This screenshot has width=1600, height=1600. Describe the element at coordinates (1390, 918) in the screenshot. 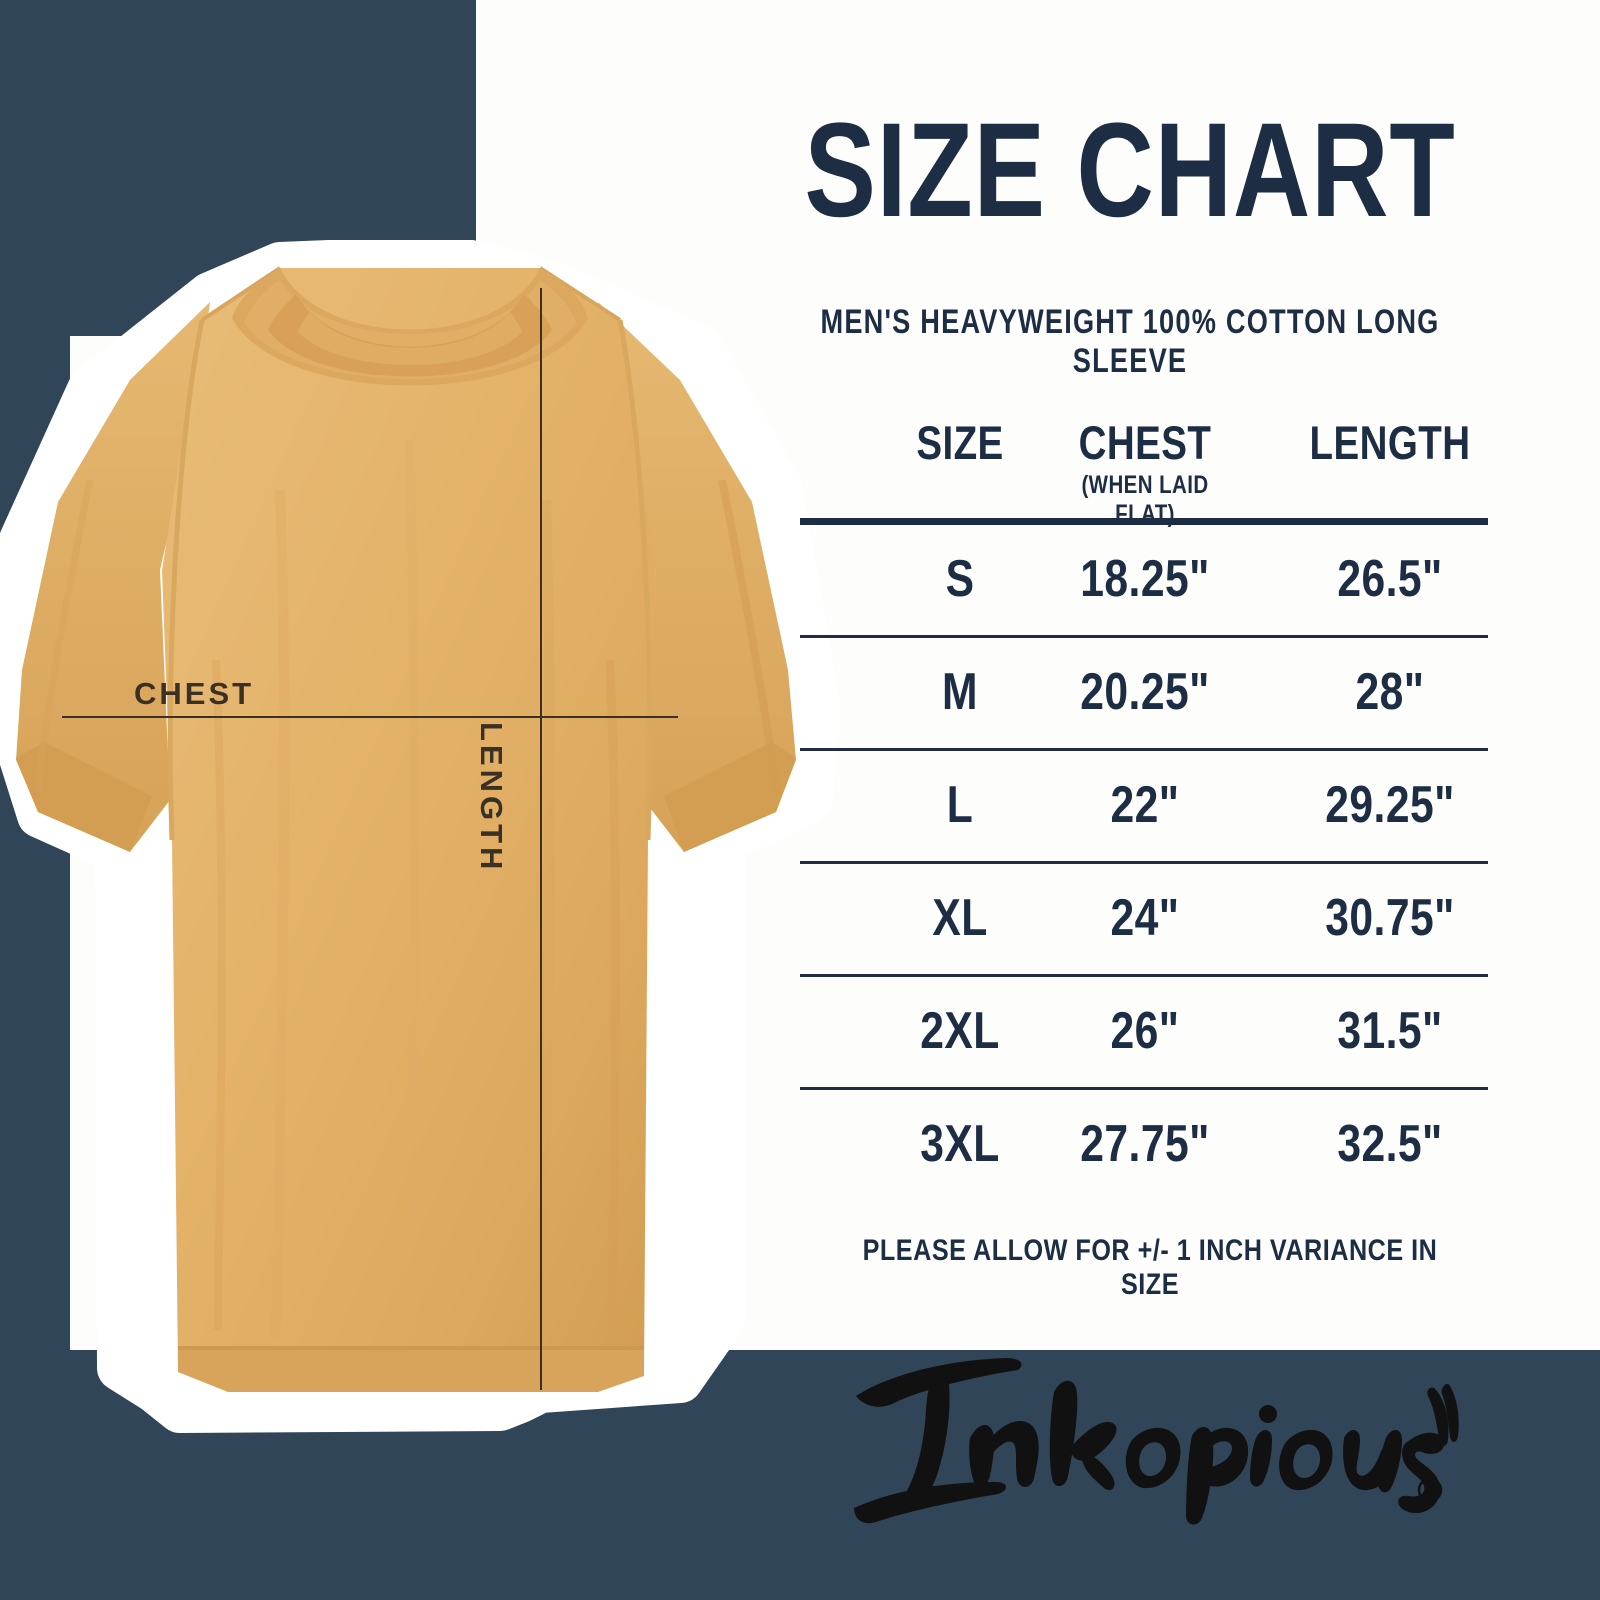

I see `cell-length: 30.75"` at that location.